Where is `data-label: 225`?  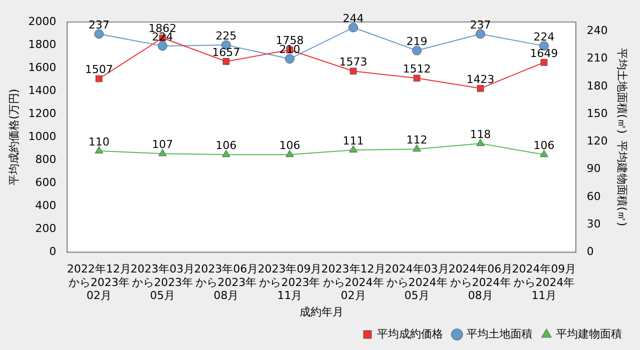
data-label: 225 is located at coordinates (226, 35).